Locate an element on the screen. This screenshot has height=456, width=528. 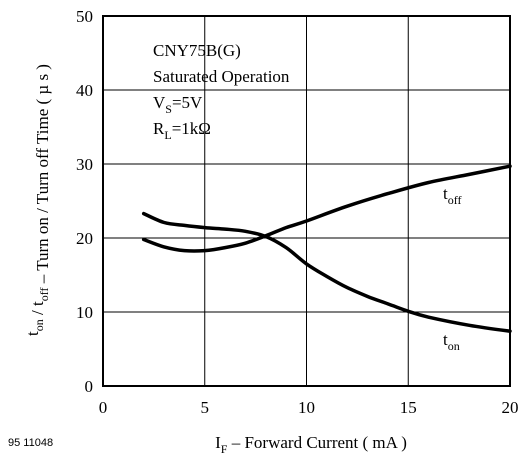
y-tick-label: 0 is located at coordinates (89, 386).